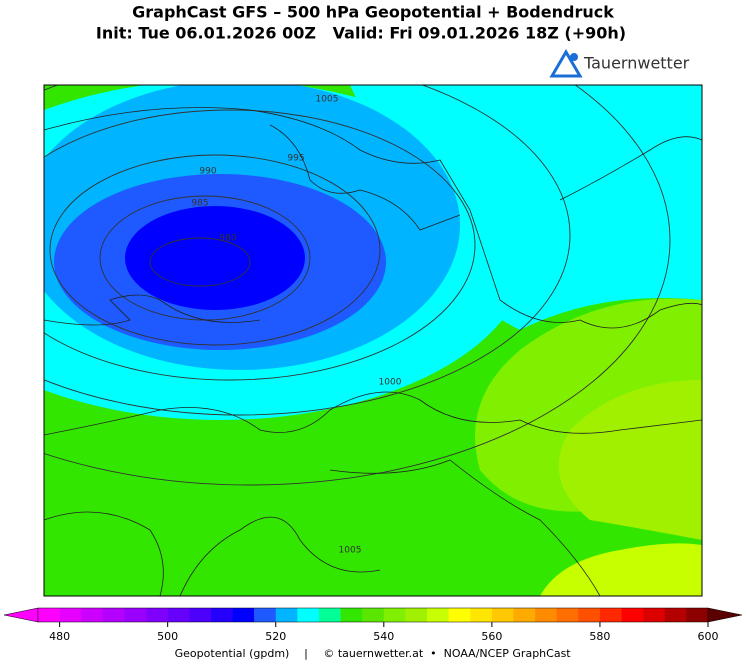  I want to click on isobar-label: 980, so click(227, 239).